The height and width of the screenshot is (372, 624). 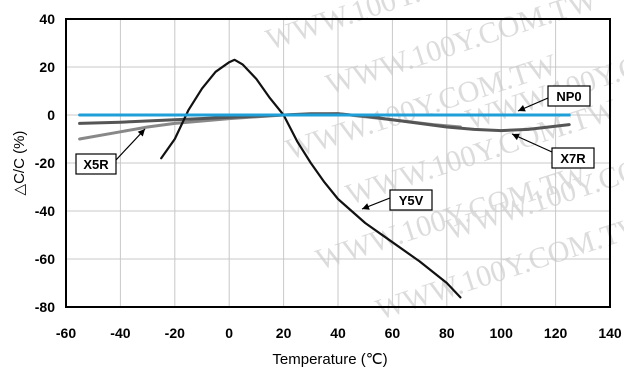 I want to click on x-tick-label: -60, so click(x=66, y=333).